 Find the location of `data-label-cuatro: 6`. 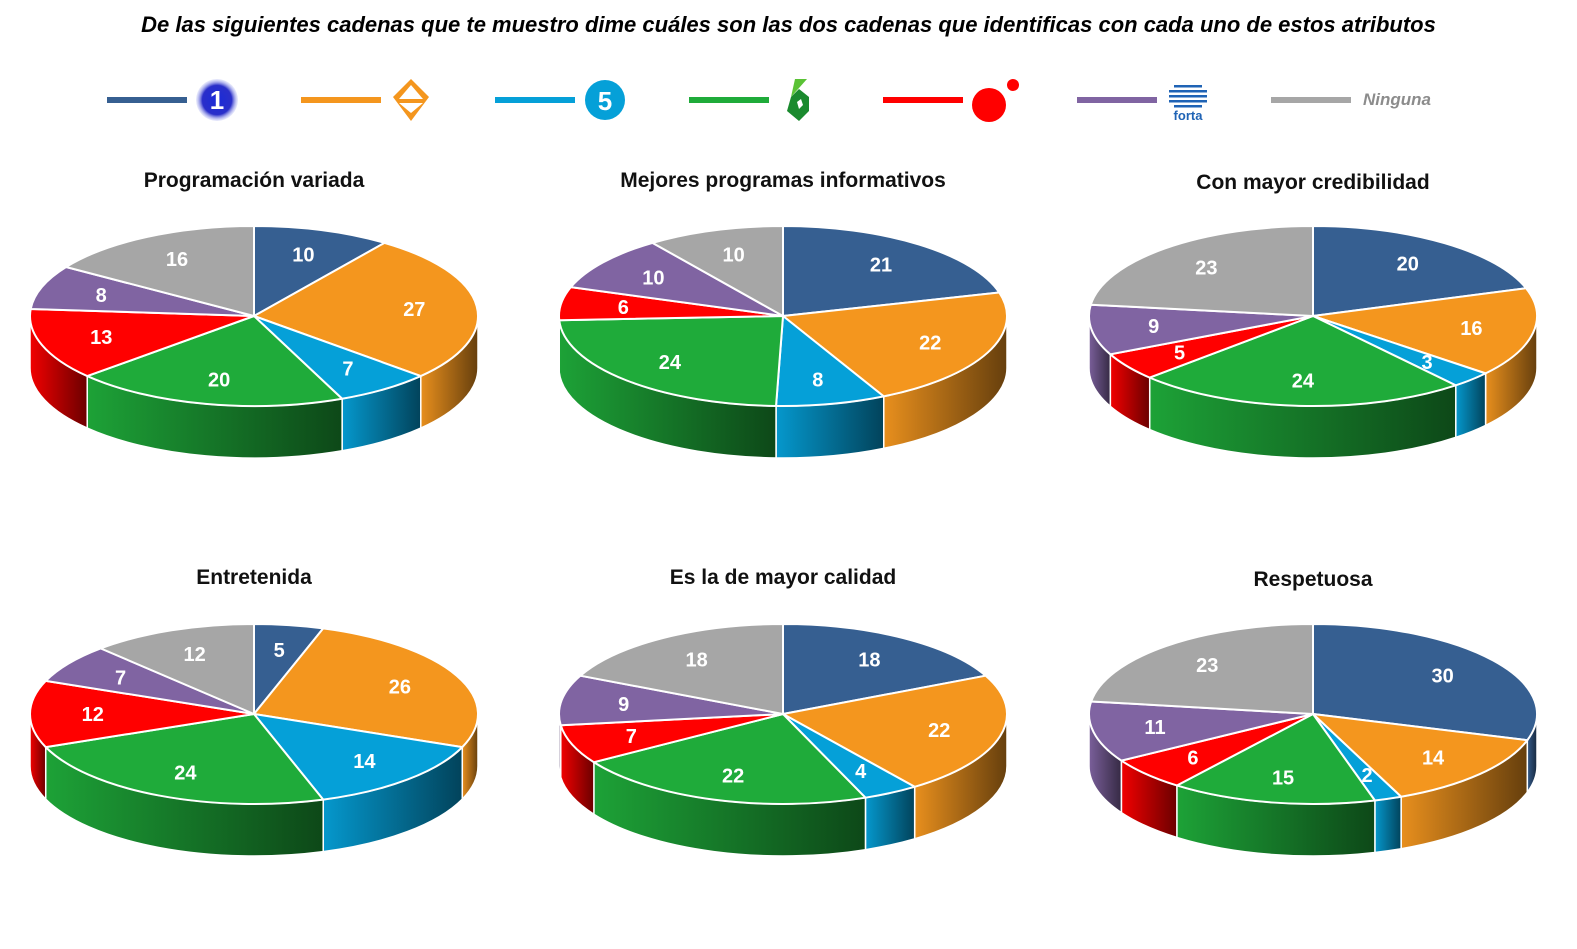

data-label-cuatro: 6 is located at coordinates (623, 308).